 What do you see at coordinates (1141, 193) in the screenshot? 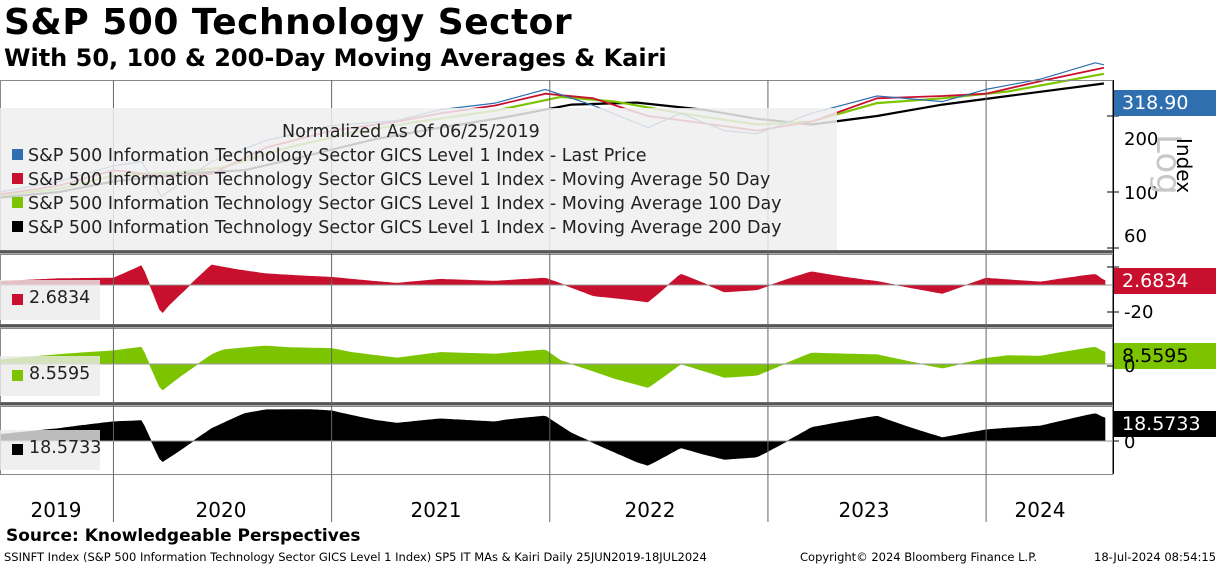
I see `y-tick-100: 100` at bounding box center [1141, 193].